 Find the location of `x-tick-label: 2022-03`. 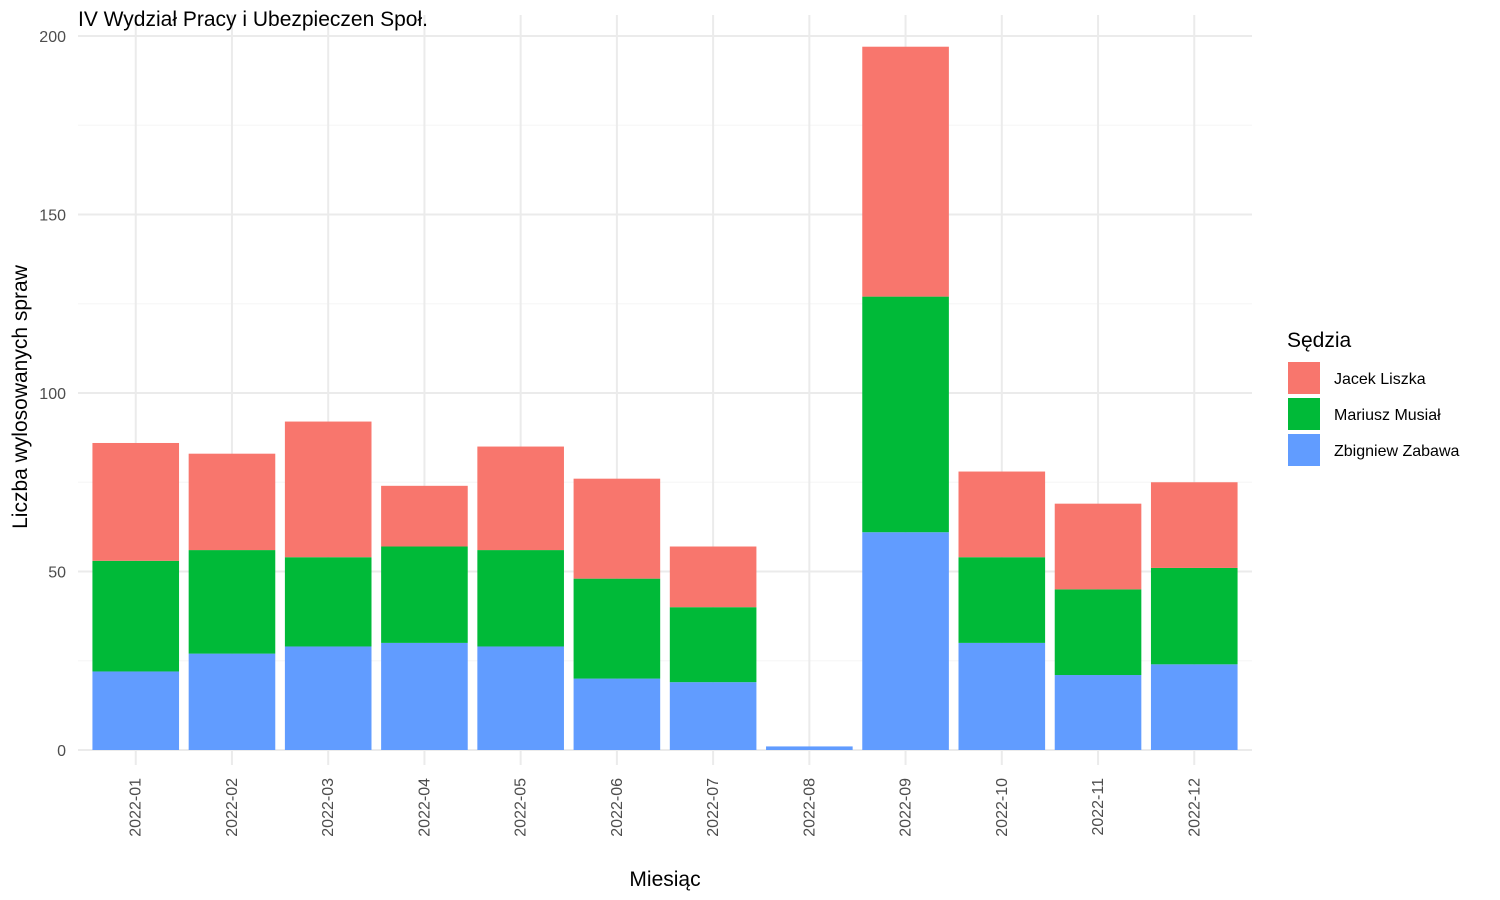

x-tick-label: 2022-03 is located at coordinates (328, 807).